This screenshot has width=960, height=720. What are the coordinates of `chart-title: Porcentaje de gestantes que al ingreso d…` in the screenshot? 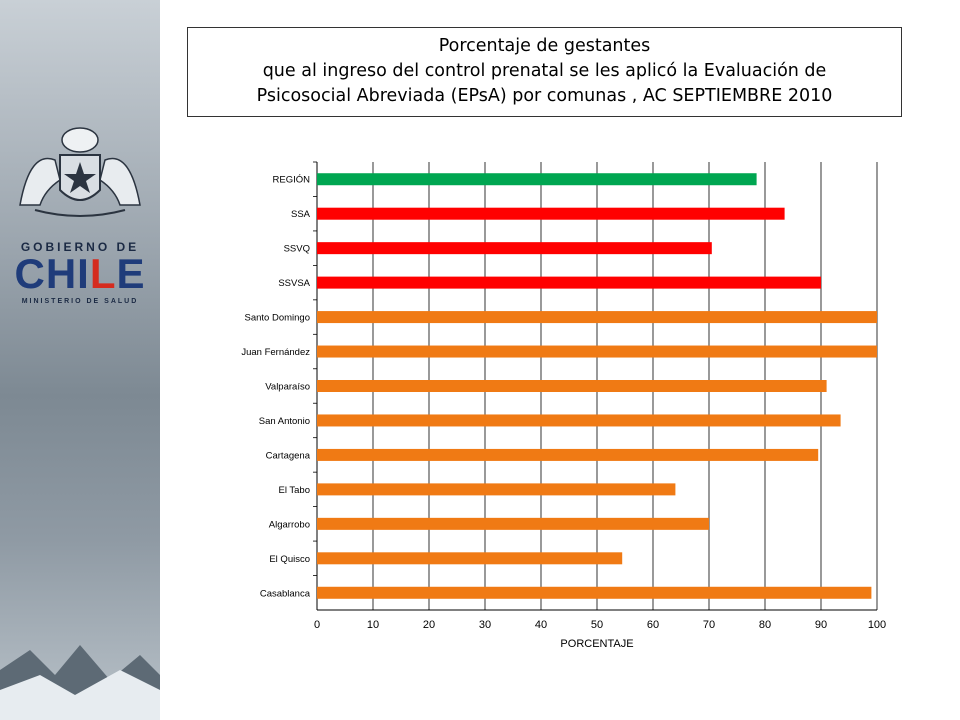 It's located at (544, 72).